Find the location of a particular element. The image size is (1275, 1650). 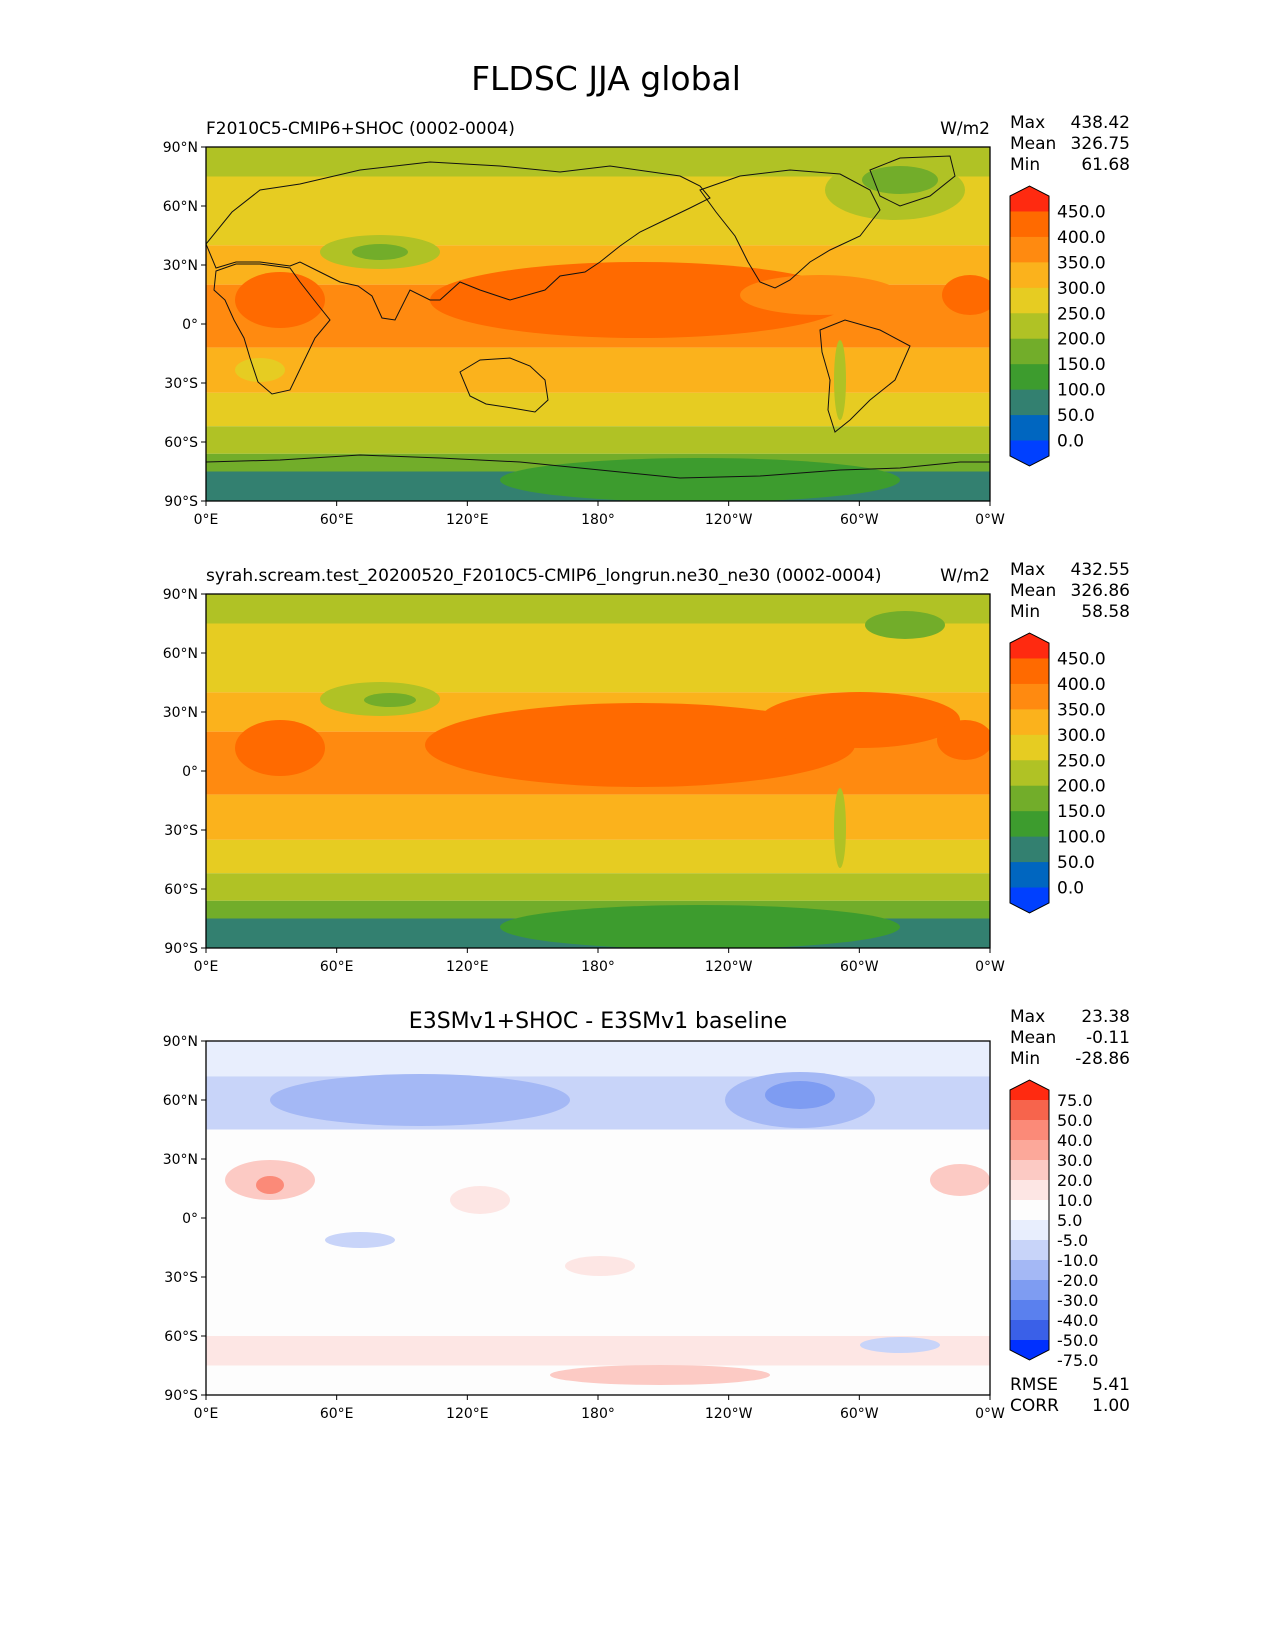

stat-mean-value: -0.11 is located at coordinates (1108, 1038).